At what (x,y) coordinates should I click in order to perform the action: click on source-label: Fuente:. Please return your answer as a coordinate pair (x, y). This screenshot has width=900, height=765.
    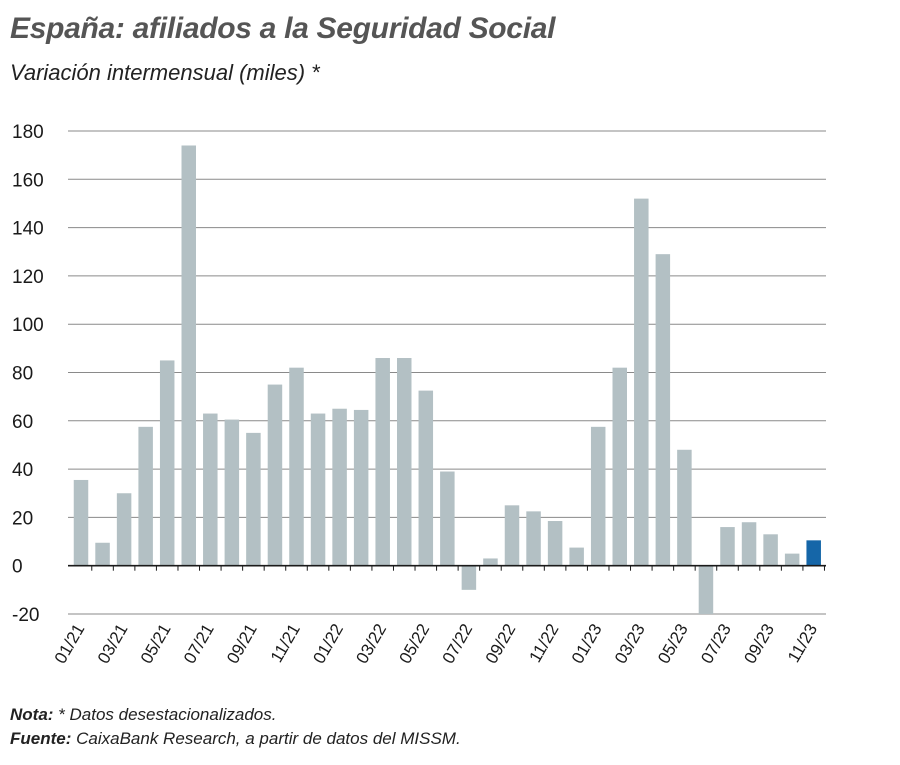
    Looking at the image, I should click on (41, 738).